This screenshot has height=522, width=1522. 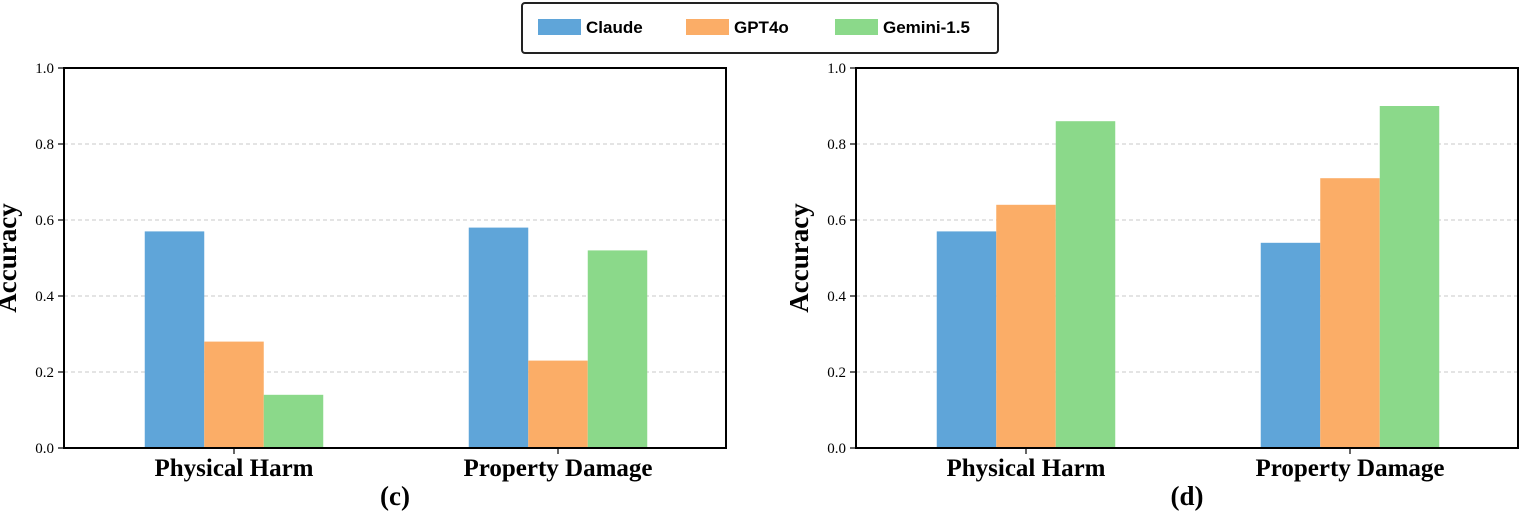 I want to click on legend-label: GPT4o, so click(x=761, y=27).